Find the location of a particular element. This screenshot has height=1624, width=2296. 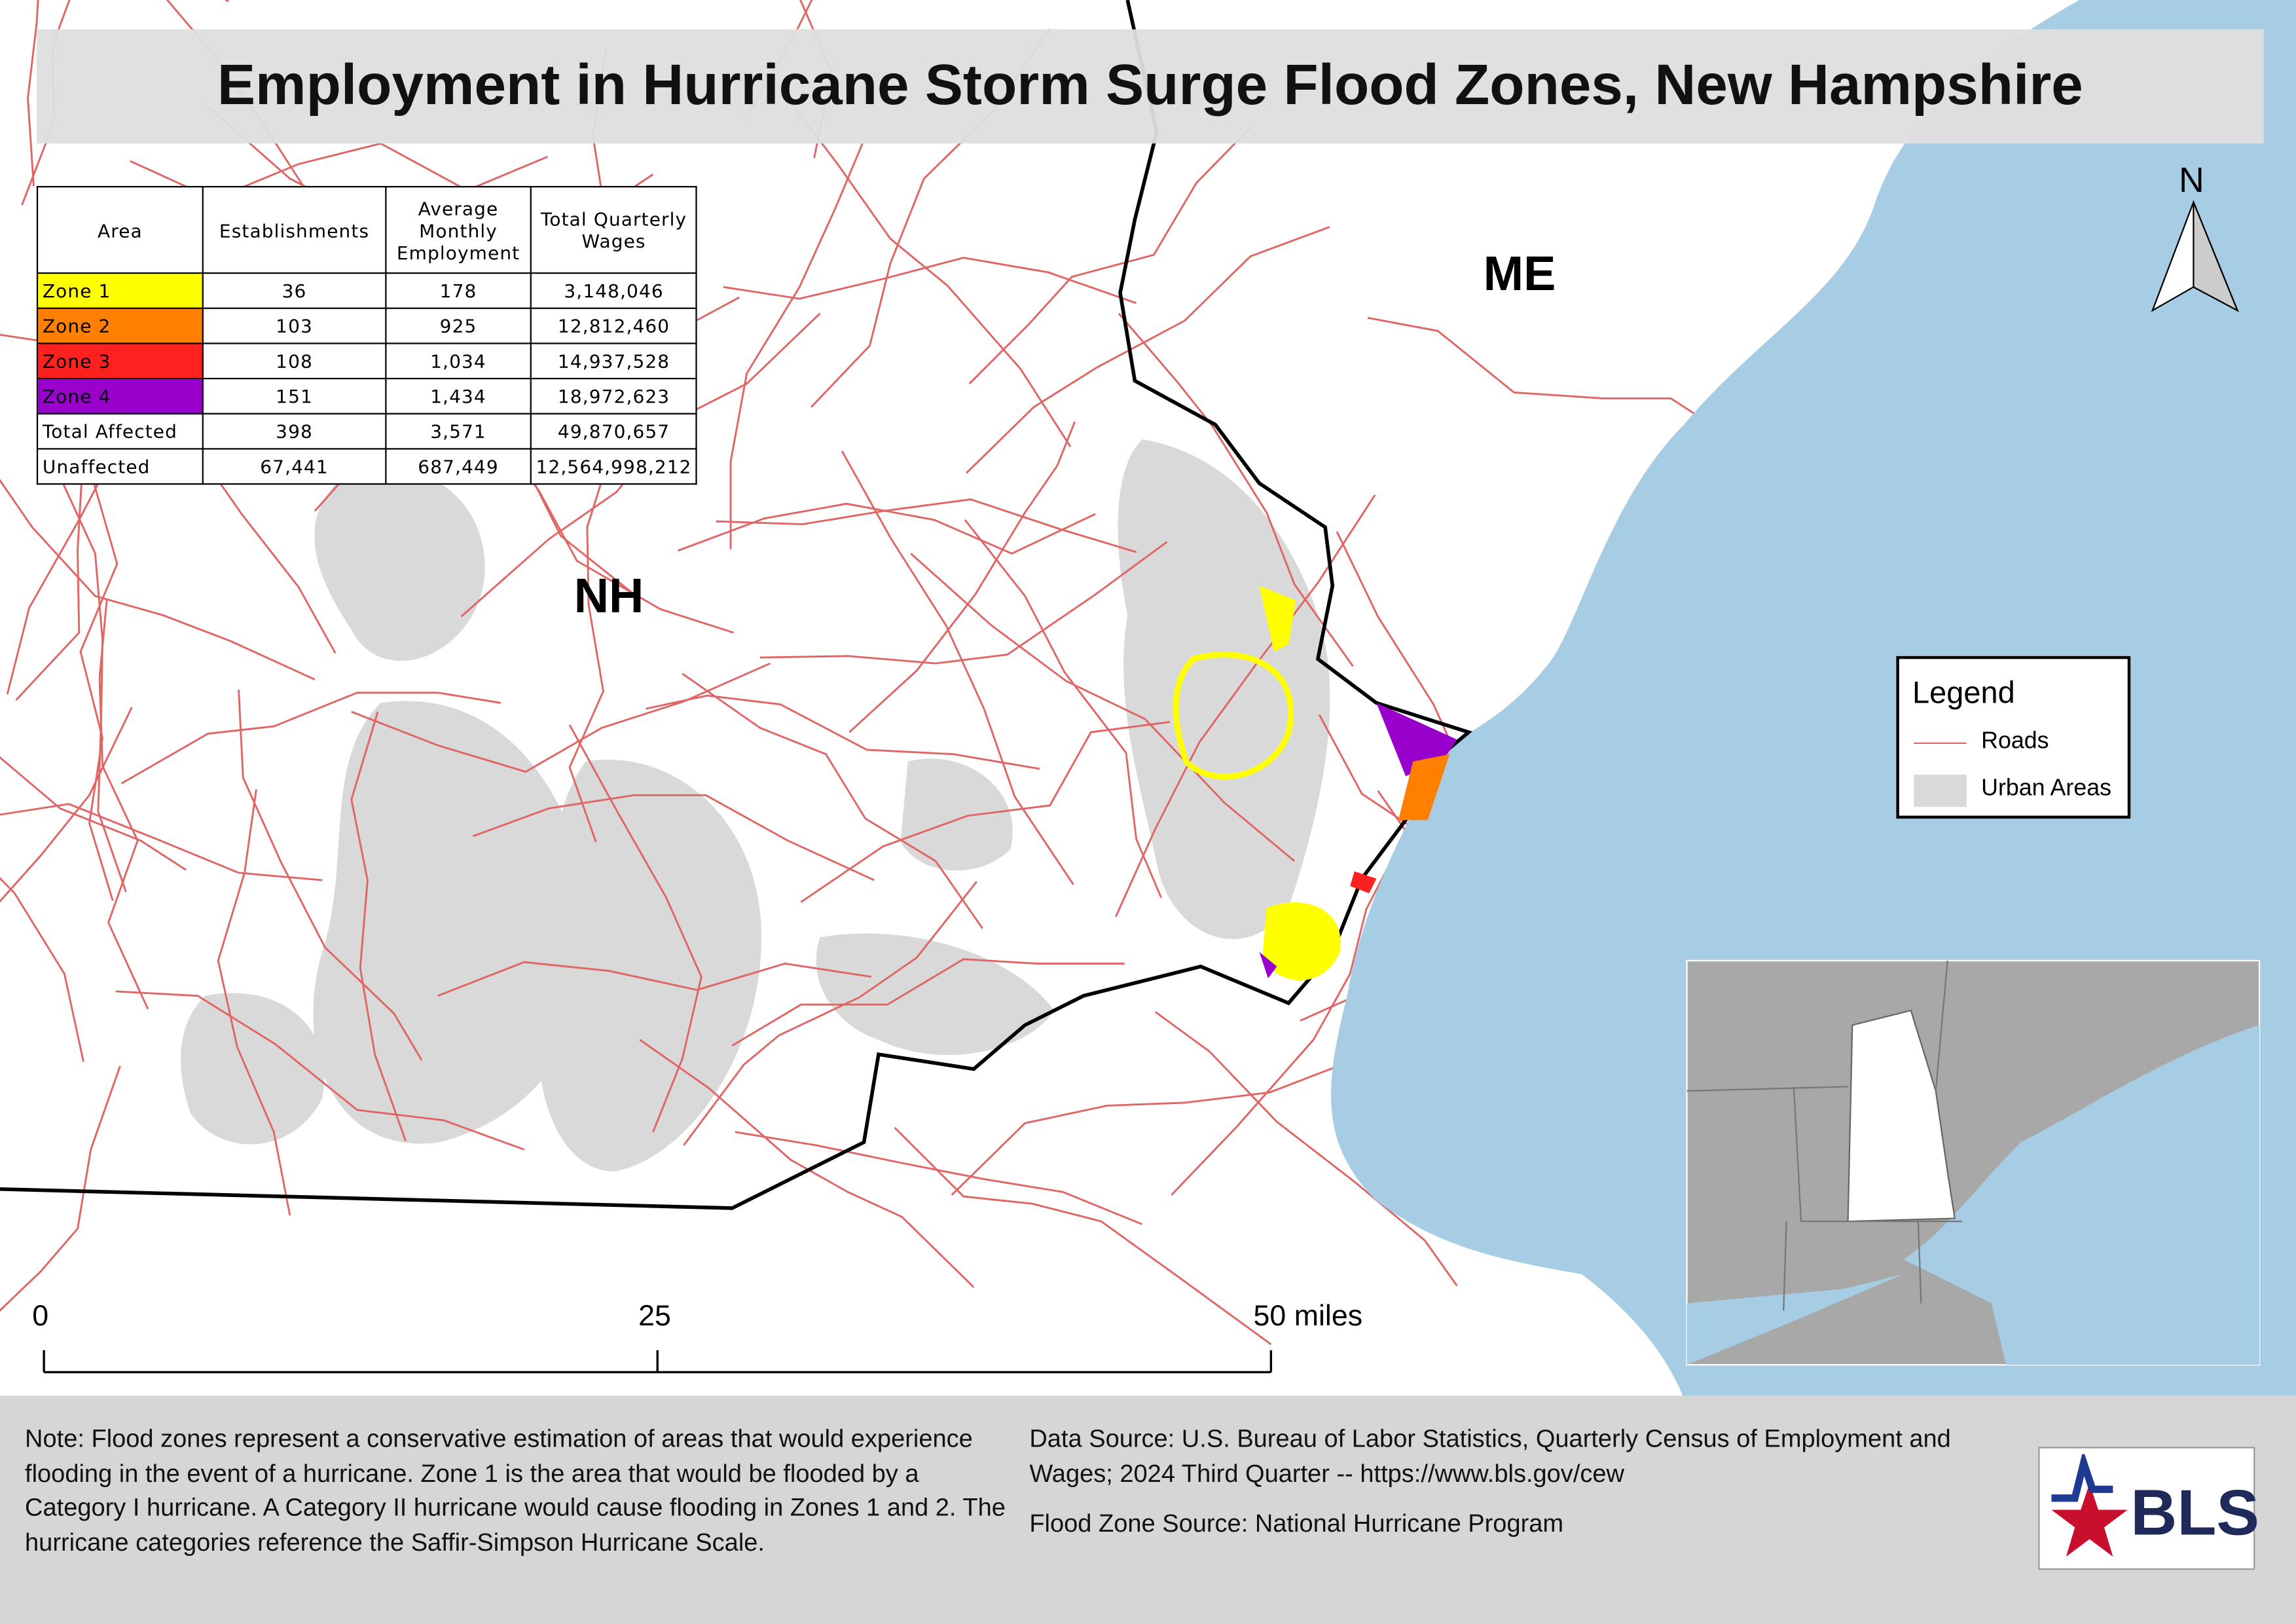

table-cell: 3,571 is located at coordinates (458, 431).